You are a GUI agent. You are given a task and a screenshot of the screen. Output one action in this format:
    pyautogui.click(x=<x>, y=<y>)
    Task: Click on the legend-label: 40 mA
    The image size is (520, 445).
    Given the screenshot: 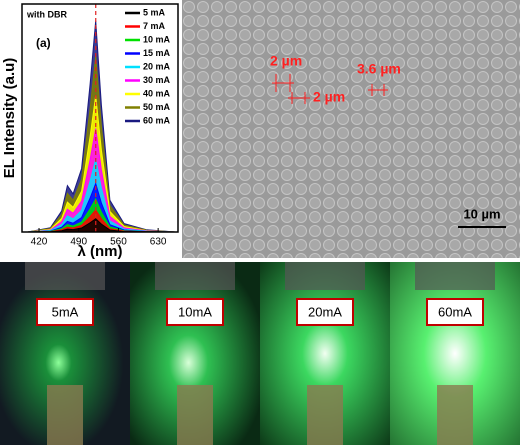 What is the action you would take?
    pyautogui.click(x=157, y=93)
    